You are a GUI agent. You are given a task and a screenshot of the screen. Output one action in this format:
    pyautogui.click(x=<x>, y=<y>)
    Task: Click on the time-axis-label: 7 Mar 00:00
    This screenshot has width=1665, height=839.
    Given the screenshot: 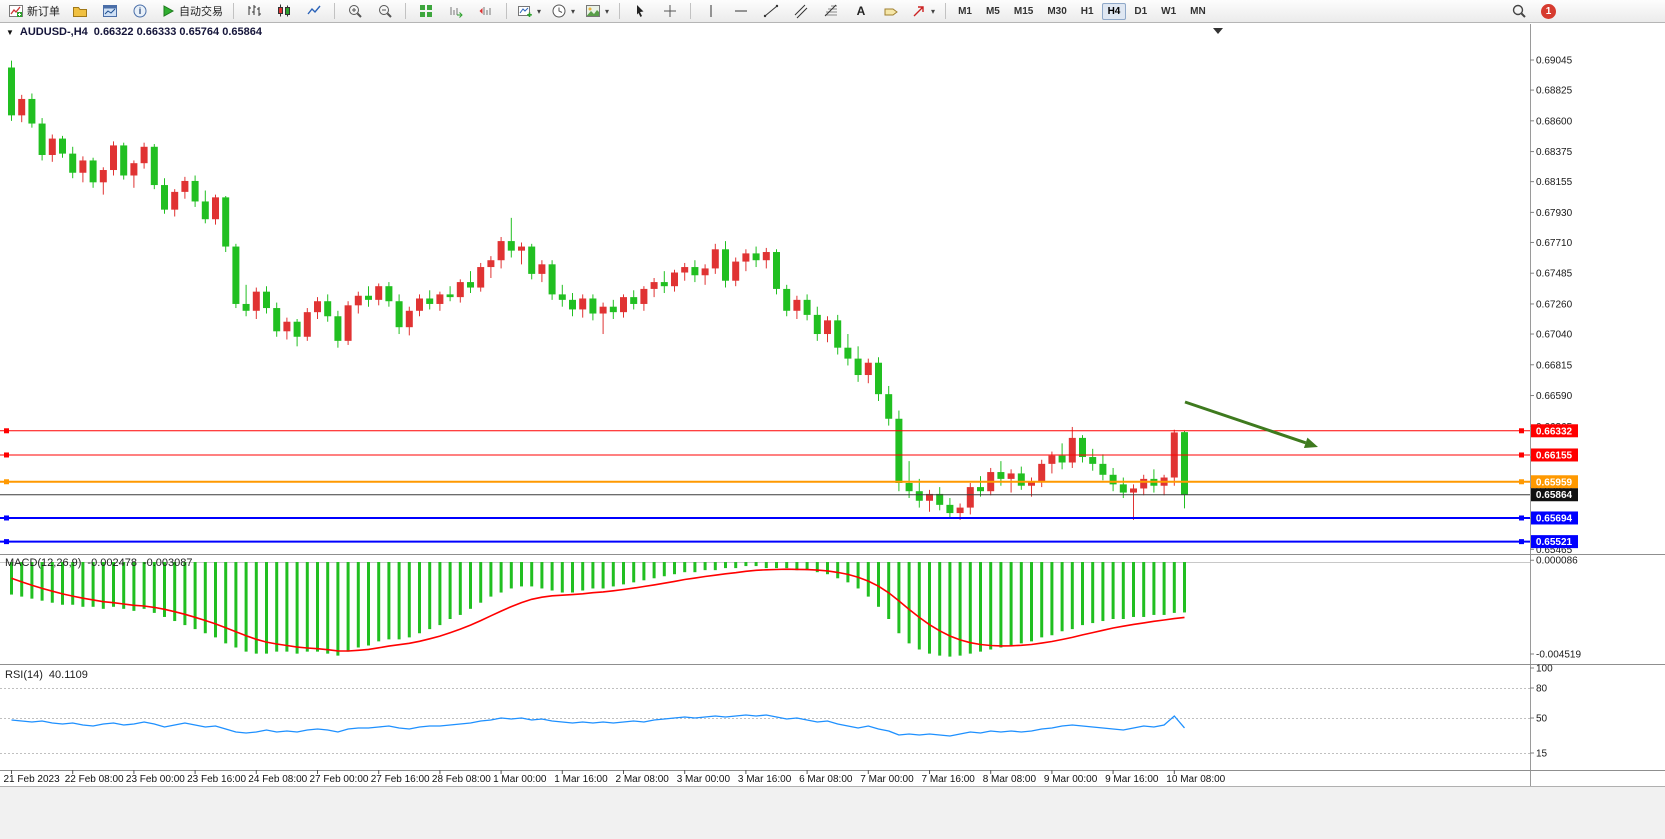 What is the action you would take?
    pyautogui.click(x=887, y=779)
    